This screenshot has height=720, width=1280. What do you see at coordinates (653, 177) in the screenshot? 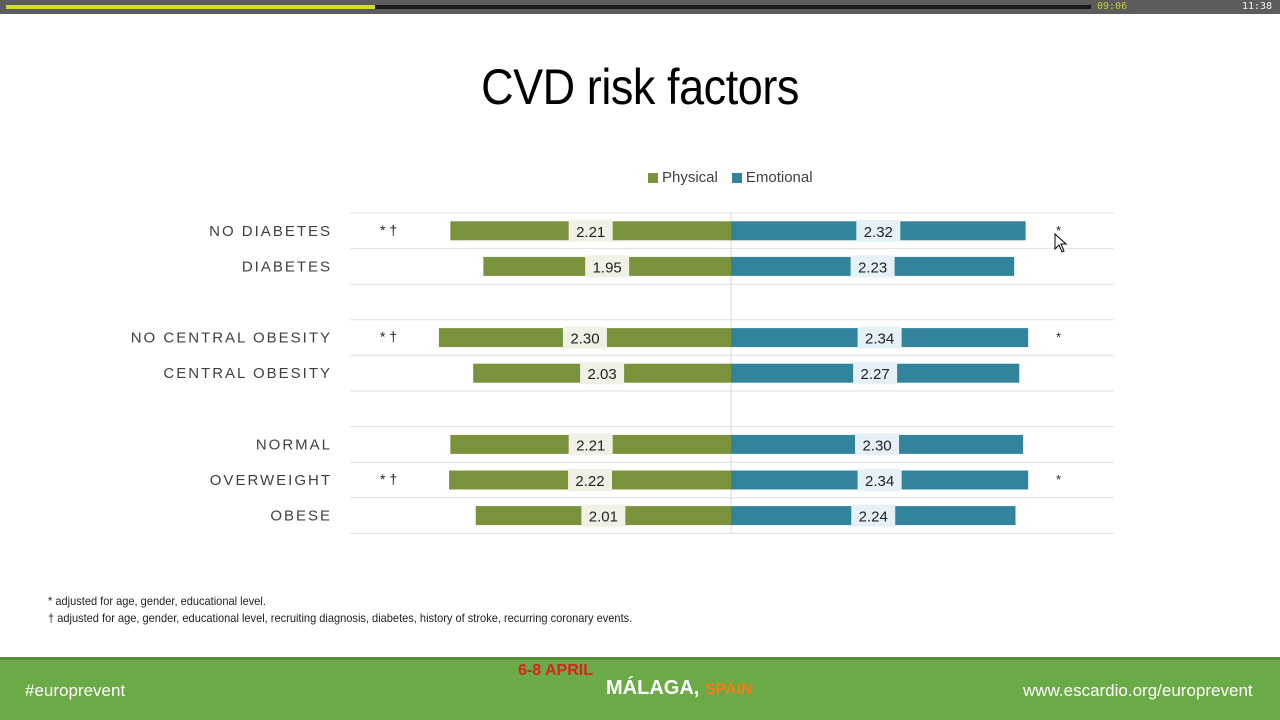
I see `legend-swatch-physical` at bounding box center [653, 177].